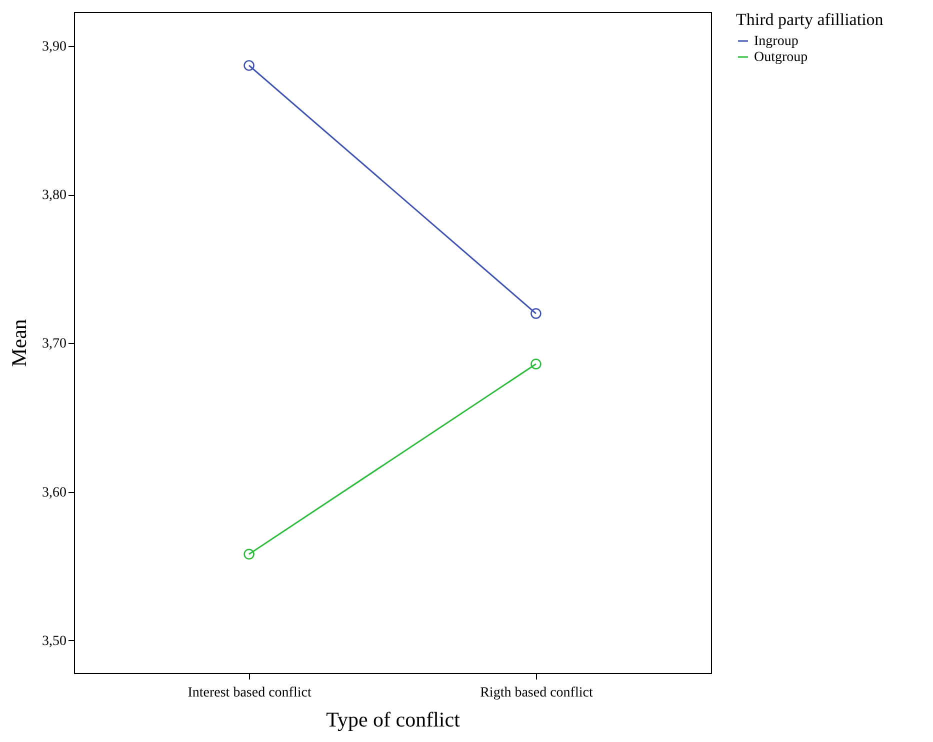 The image size is (933, 742). What do you see at coordinates (54, 641) in the screenshot?
I see `y-tick-label: 3,50` at bounding box center [54, 641].